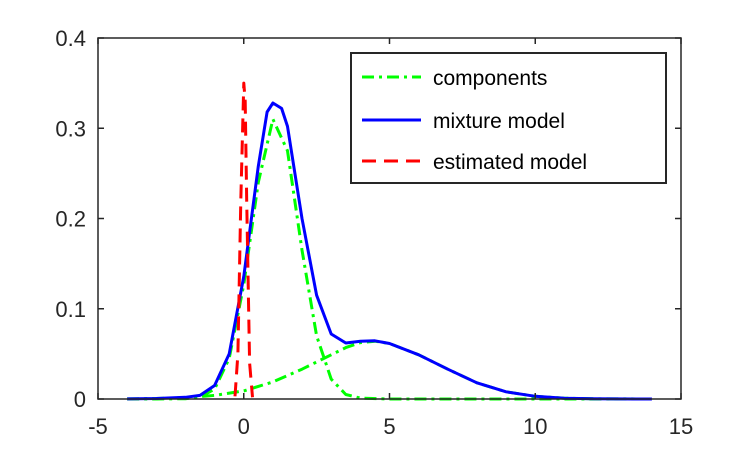 Image resolution: width=750 pixels, height=450 pixels. Describe the element at coordinates (80, 399) in the screenshot. I see `y-tick-label: 0` at that location.